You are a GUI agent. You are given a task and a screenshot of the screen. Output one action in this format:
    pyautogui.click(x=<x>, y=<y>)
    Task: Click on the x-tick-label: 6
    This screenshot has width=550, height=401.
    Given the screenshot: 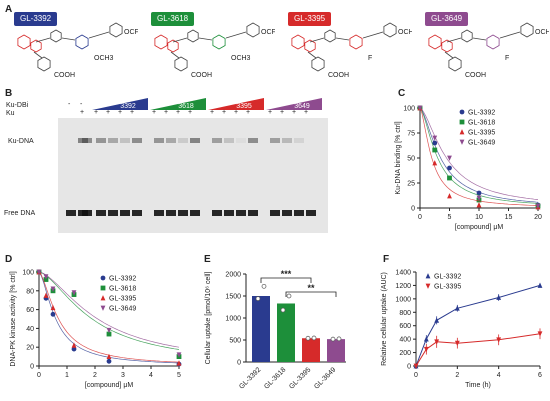 What is the action you would take?
    pyautogui.click(x=540, y=375)
    